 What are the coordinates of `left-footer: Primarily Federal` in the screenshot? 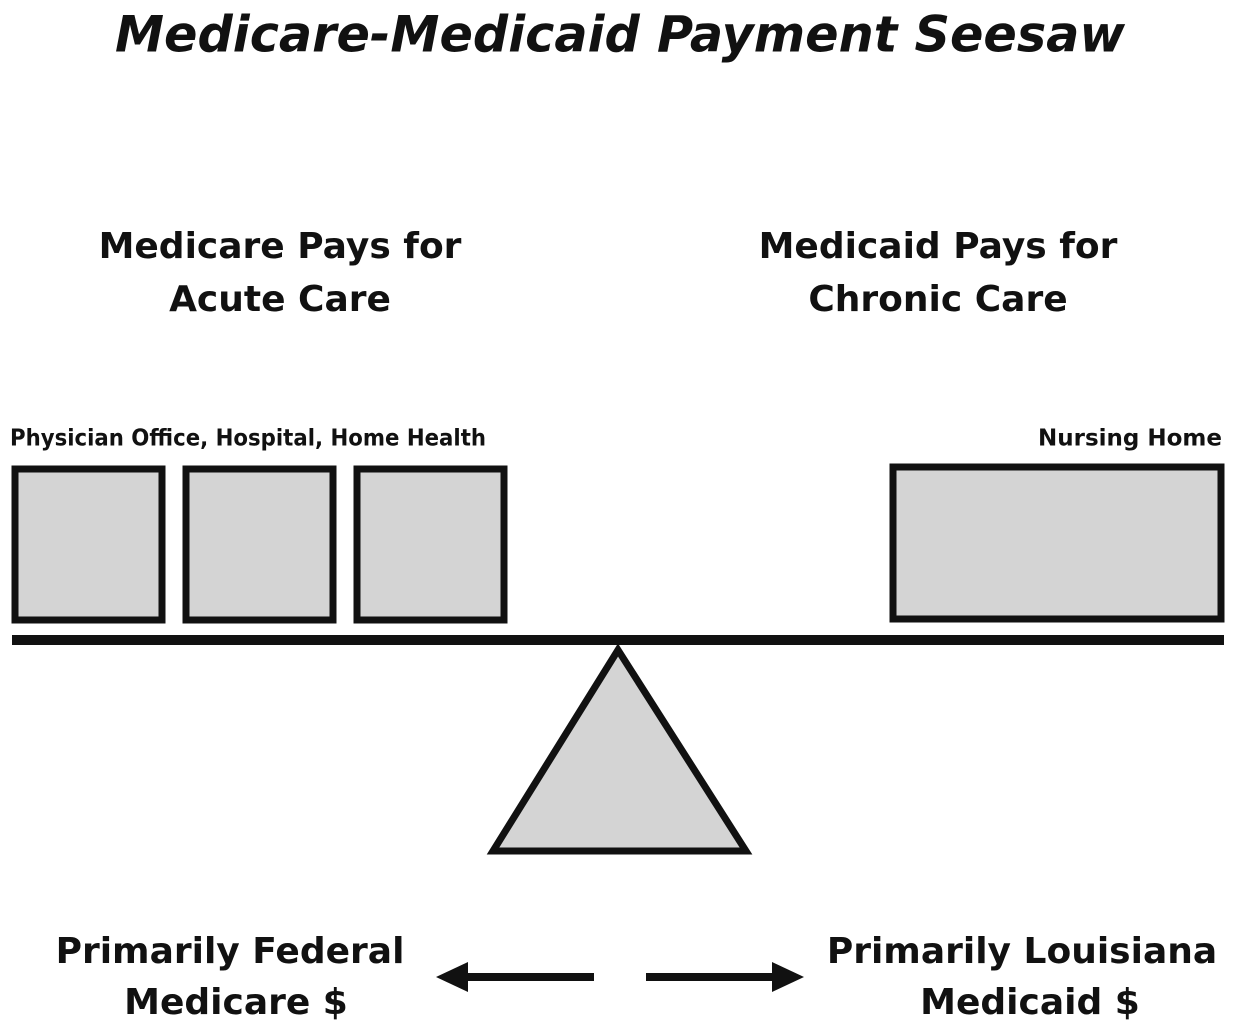 It's located at (230, 951).